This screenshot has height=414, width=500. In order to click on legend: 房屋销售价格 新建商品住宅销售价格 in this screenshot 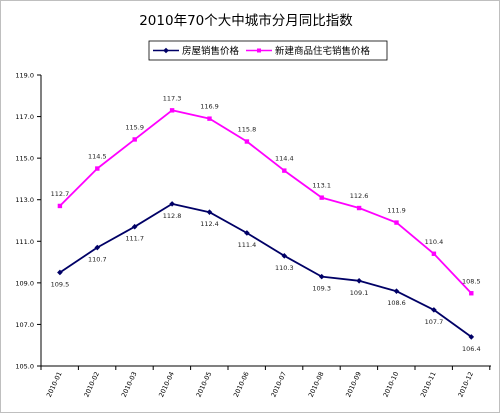, I will do `click(268, 50)`.